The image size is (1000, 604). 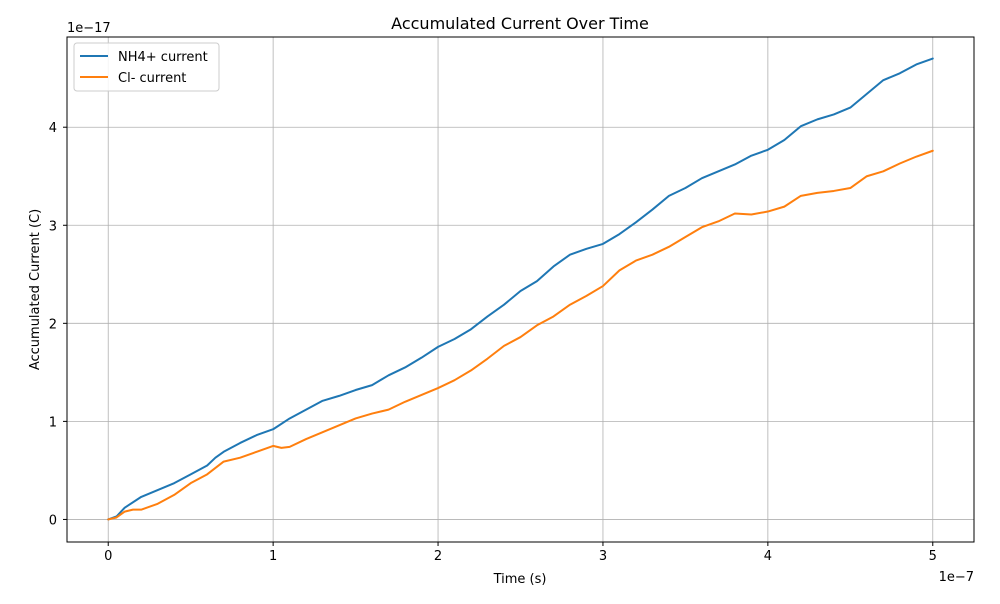 What do you see at coordinates (53, 520) in the screenshot?
I see `y-tick-label: 0` at bounding box center [53, 520].